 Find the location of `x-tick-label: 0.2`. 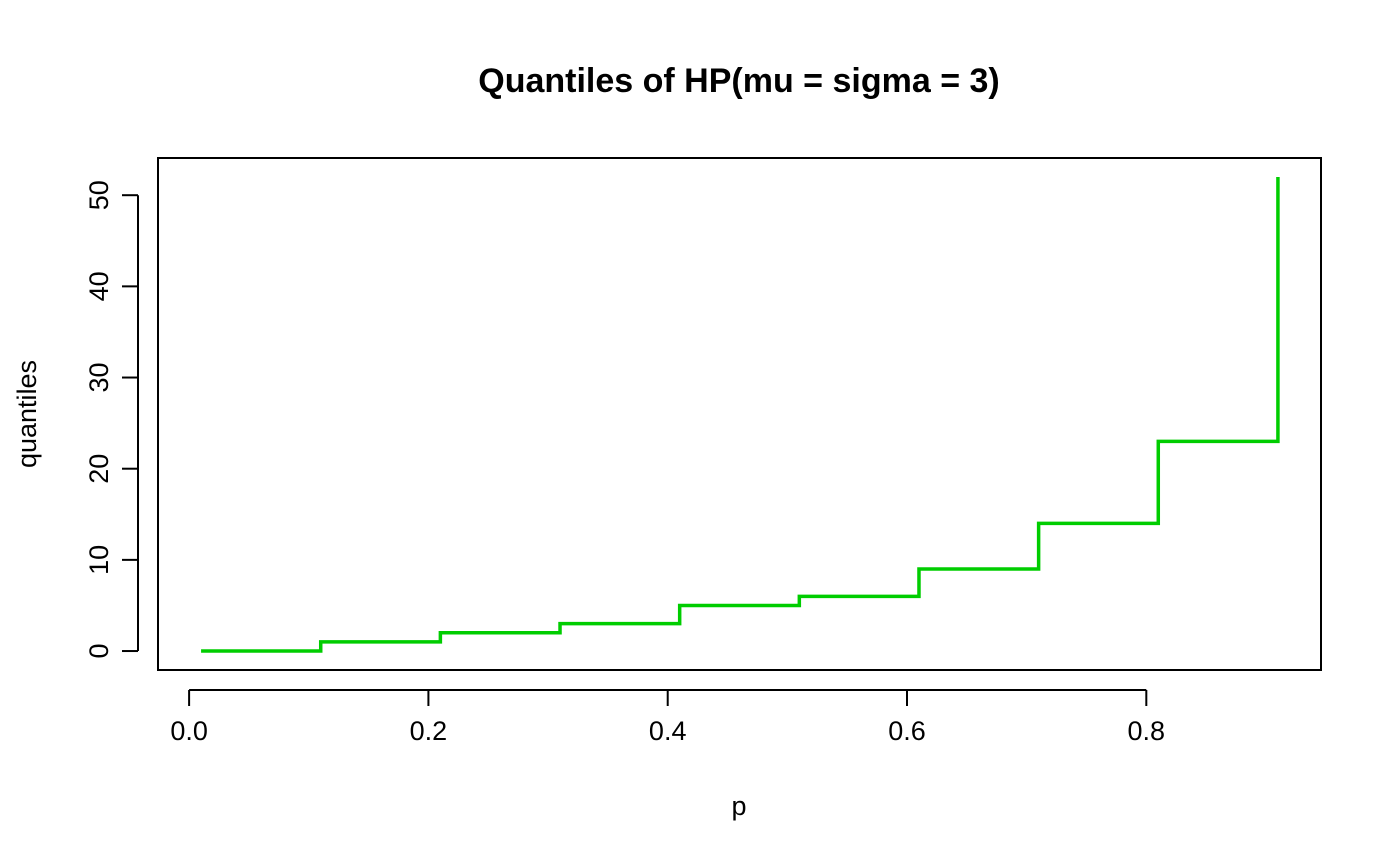

x-tick-label: 0.2 is located at coordinates (429, 731).